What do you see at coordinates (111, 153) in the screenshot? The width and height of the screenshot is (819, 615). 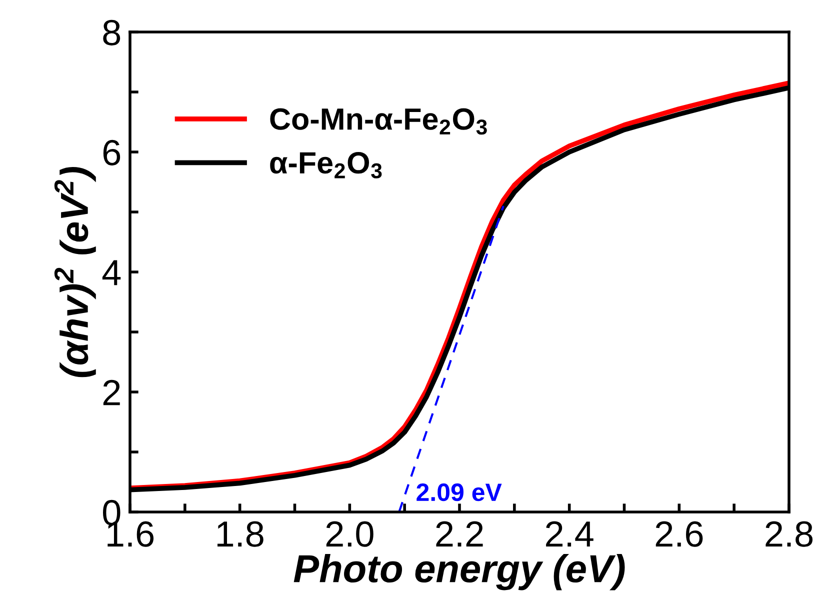 I see `y-tick-label: 6` at bounding box center [111, 153].